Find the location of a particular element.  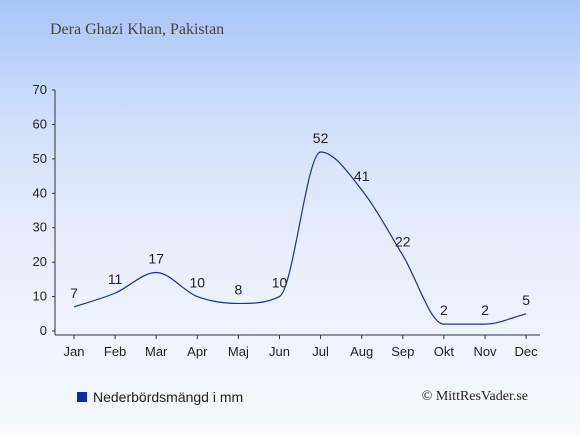

x-tick-label: Maj is located at coordinates (238, 351).